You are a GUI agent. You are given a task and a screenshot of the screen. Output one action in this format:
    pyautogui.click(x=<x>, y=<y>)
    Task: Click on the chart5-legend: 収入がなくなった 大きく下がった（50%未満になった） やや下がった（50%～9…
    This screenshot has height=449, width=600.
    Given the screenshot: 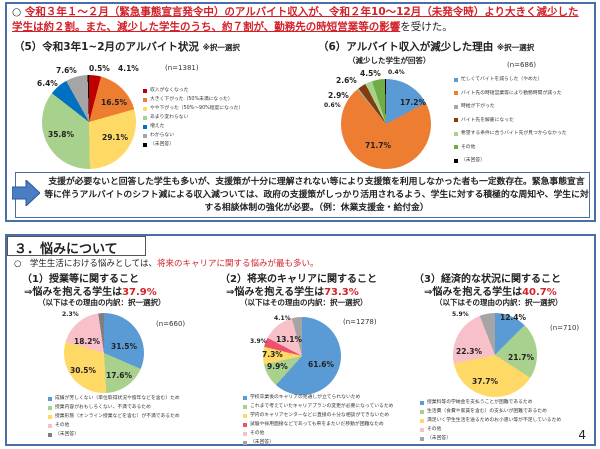 What is the action you would take?
    pyautogui.click(x=193, y=117)
    